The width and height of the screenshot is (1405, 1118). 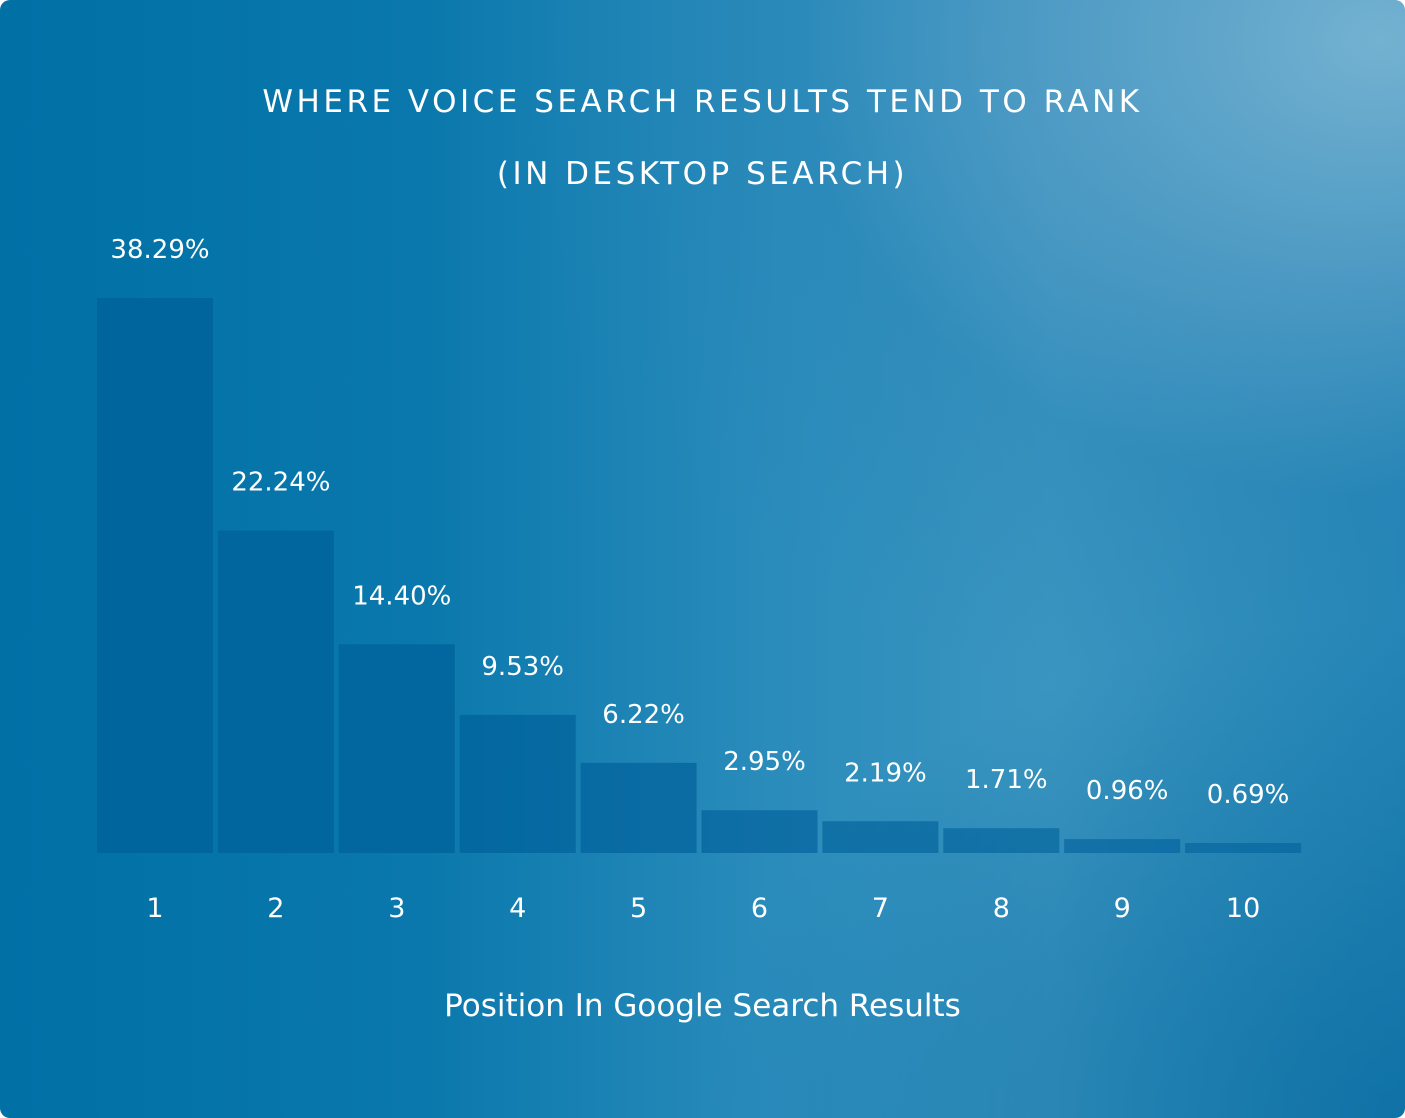 What do you see at coordinates (880, 908) in the screenshot?
I see `x-tick-label: 7` at bounding box center [880, 908].